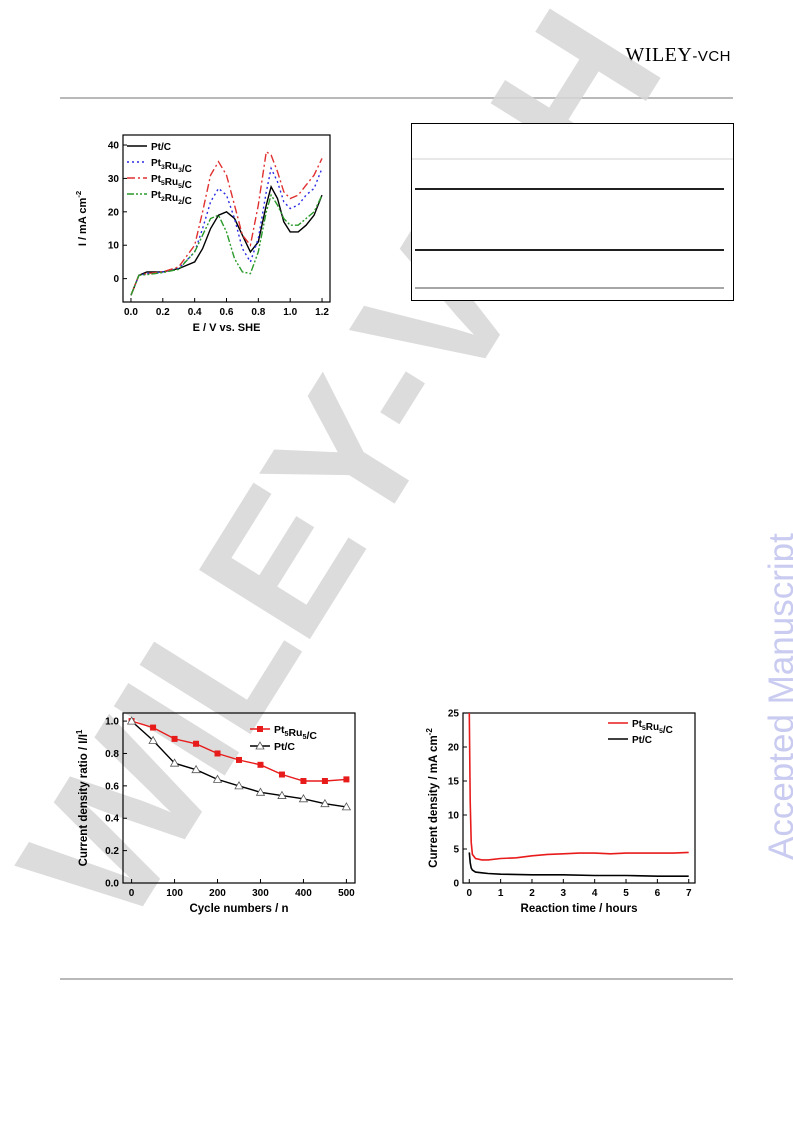 The image size is (793, 1121). Describe the element at coordinates (112, 819) in the screenshot. I see `y-tick-label: 0.4` at that location.